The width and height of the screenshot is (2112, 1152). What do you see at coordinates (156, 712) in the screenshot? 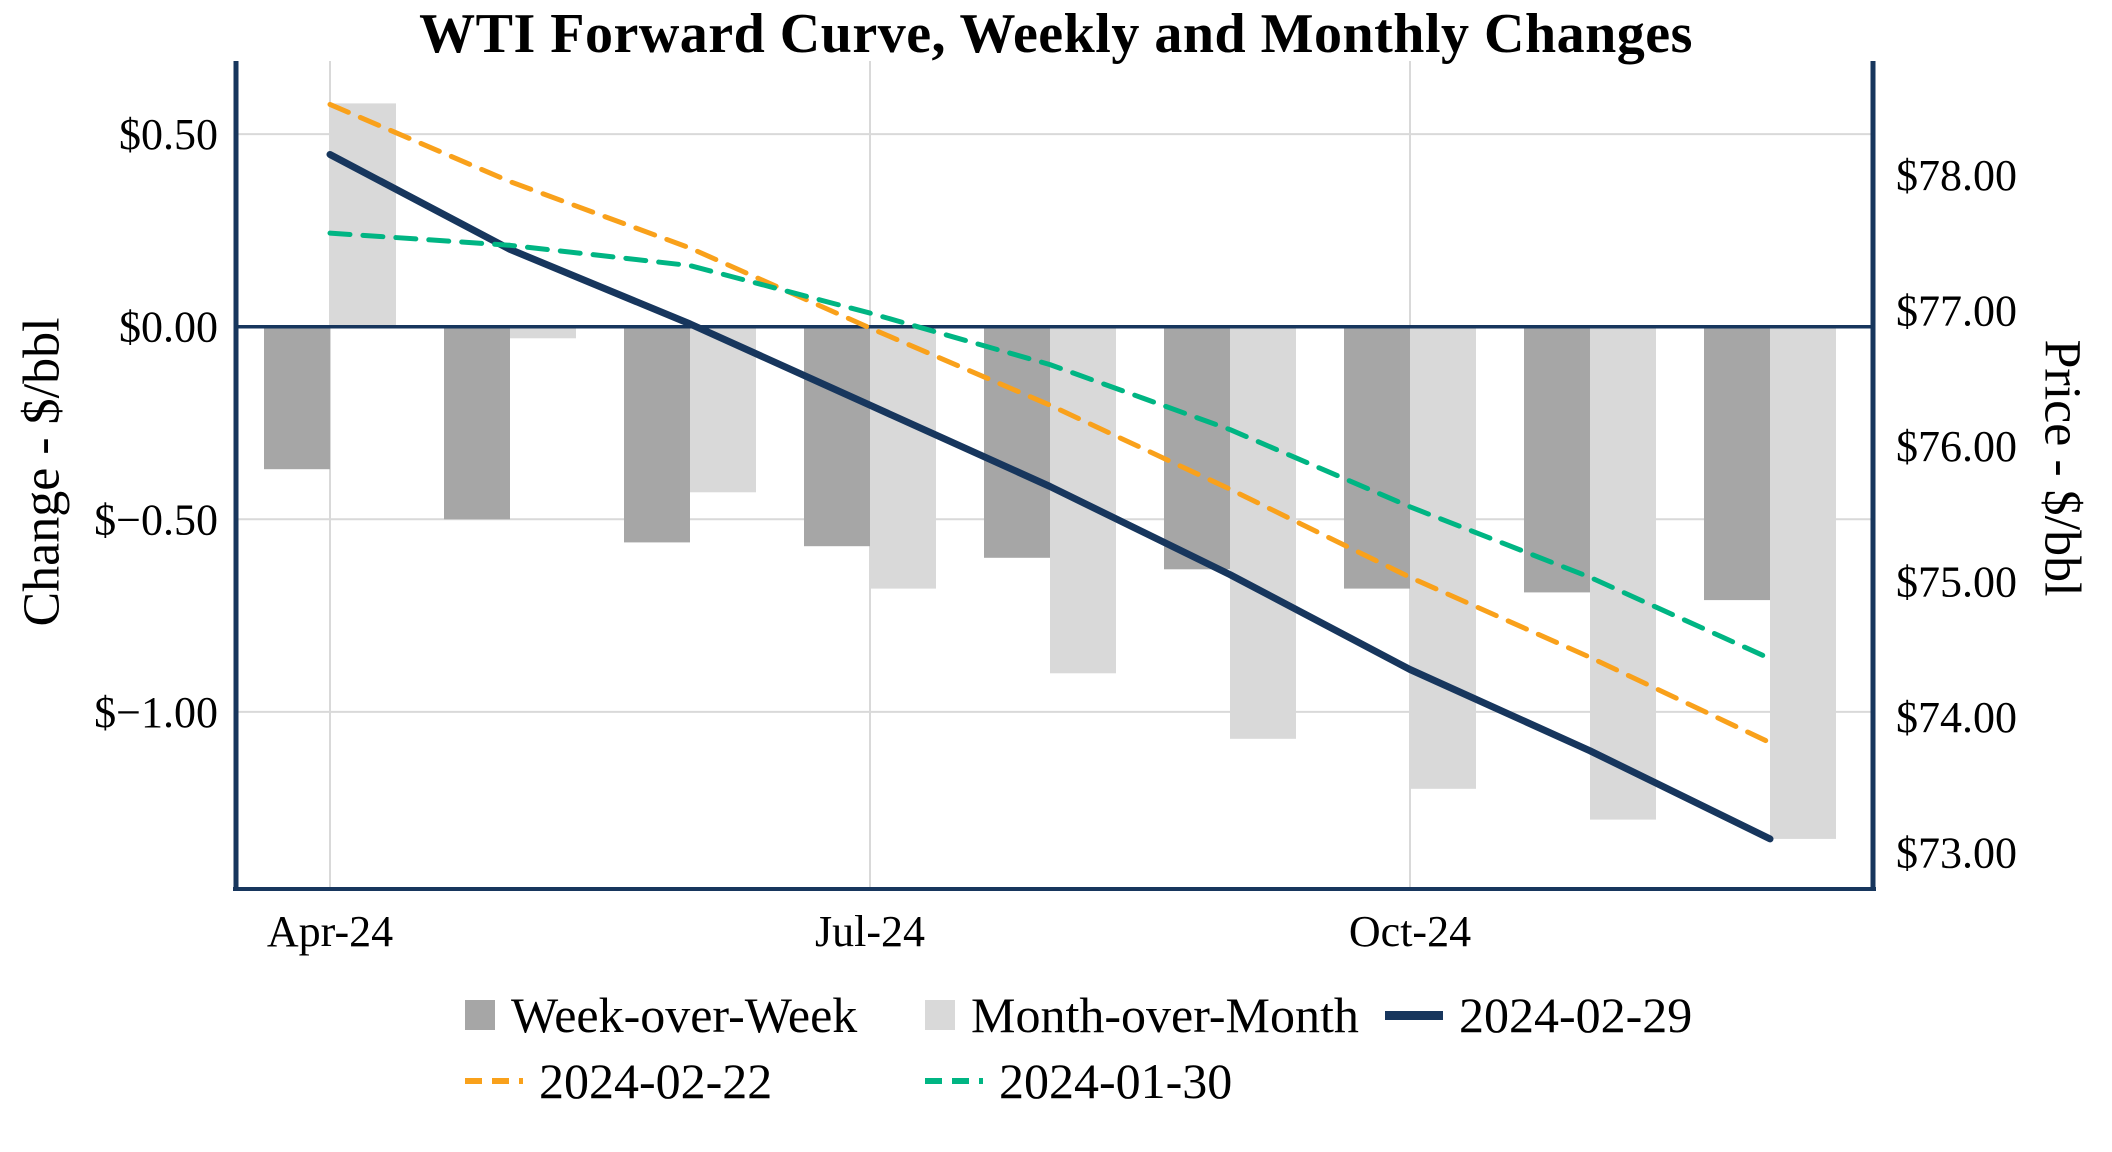
I see `left-tick-label: $−1.00` at bounding box center [156, 712].